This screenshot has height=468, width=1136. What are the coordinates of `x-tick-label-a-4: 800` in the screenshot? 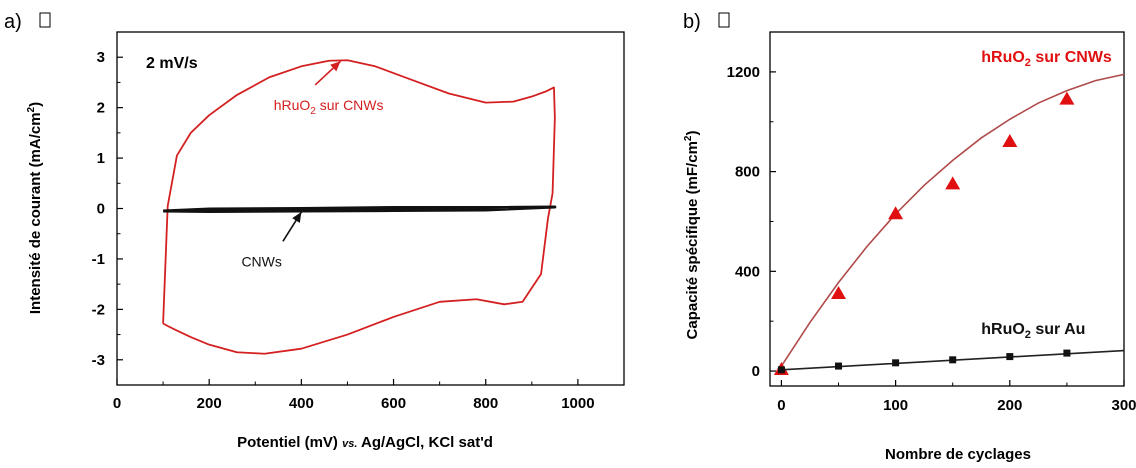 It's located at (485, 403).